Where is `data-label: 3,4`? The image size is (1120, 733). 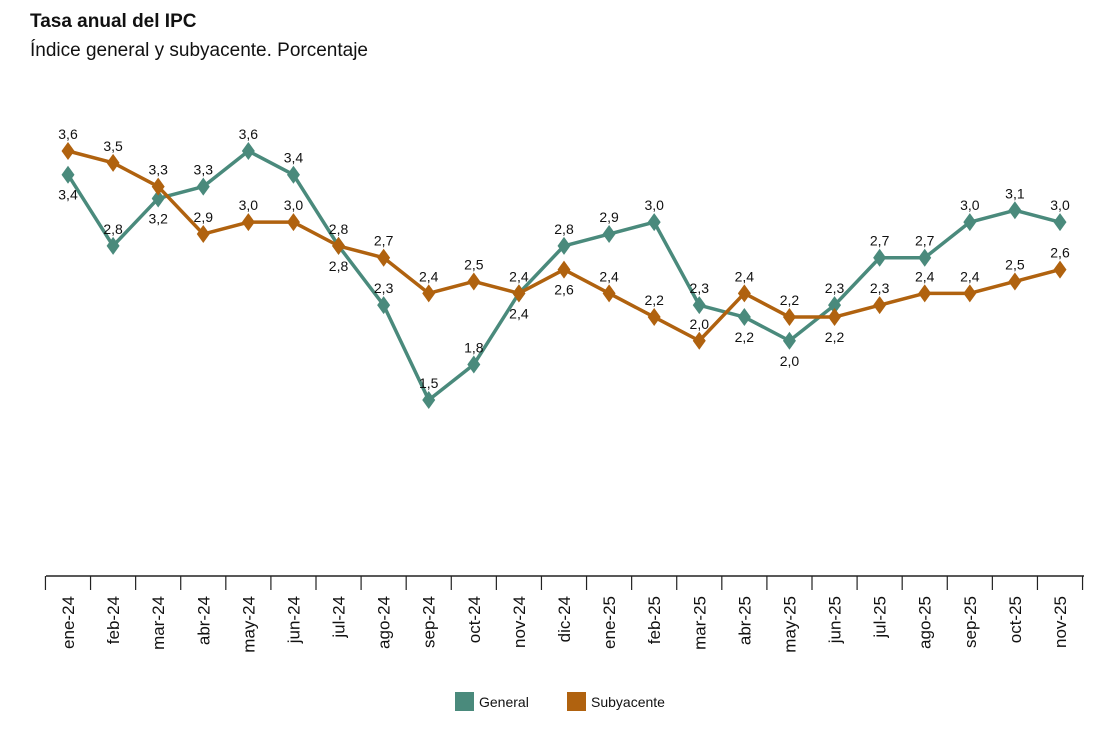
data-label: 3,4 is located at coordinates (68, 195).